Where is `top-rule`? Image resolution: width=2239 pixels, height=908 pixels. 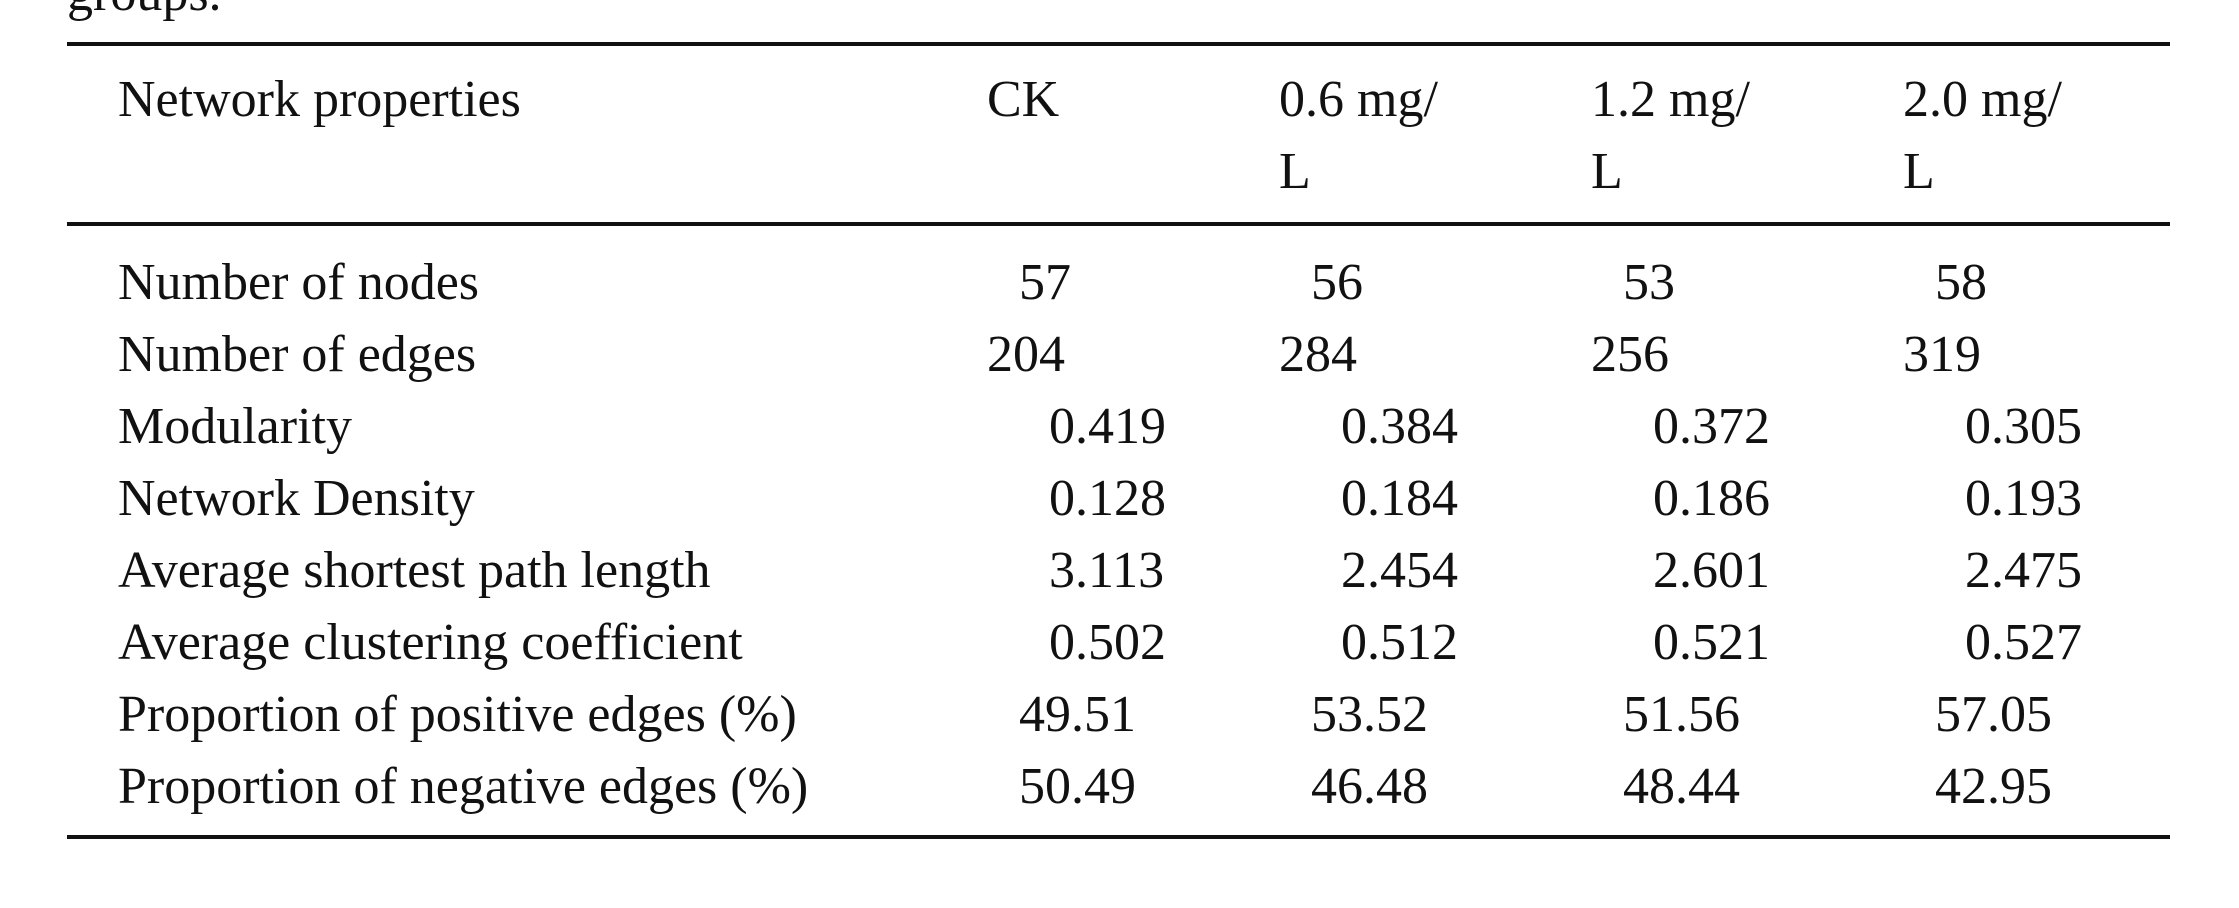 top-rule is located at coordinates (1118, 44).